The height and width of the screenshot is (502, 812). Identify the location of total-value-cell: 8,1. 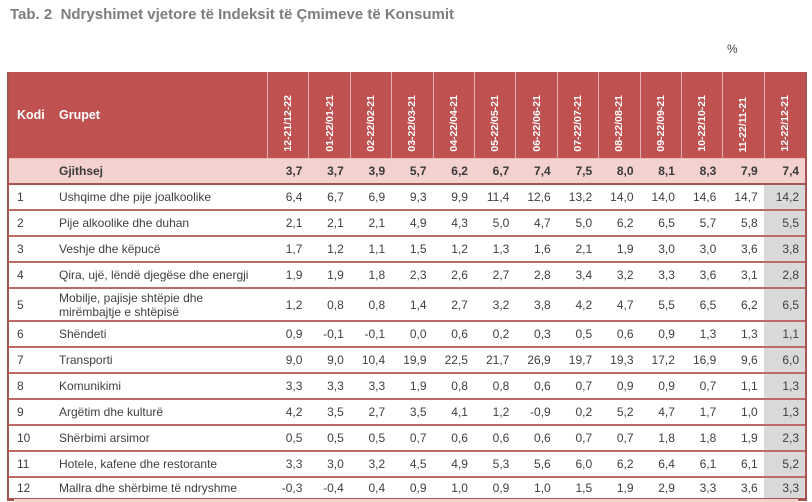
(666, 171).